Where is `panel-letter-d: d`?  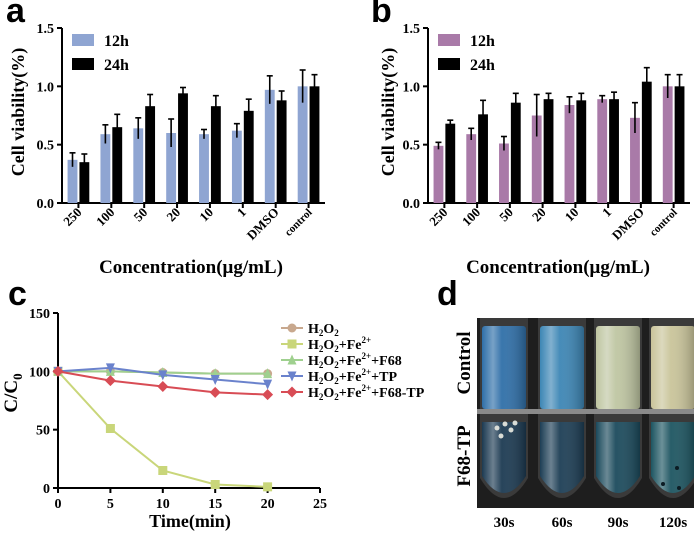
panel-letter-d: d is located at coordinates (447, 294).